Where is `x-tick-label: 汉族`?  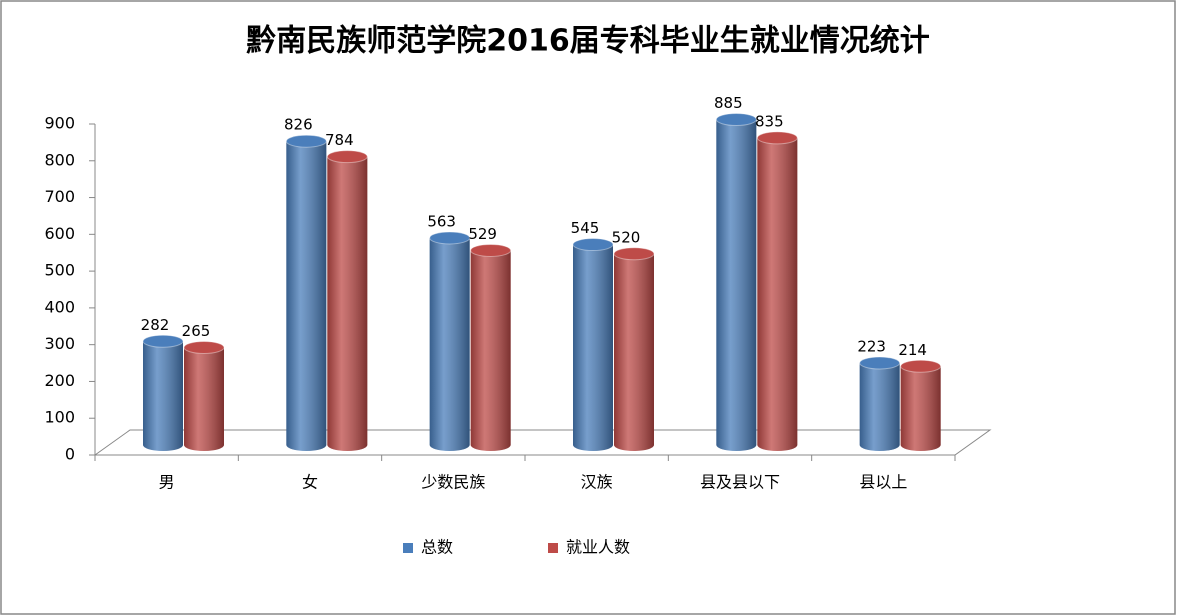
x-tick-label: 汉族 is located at coordinates (597, 482).